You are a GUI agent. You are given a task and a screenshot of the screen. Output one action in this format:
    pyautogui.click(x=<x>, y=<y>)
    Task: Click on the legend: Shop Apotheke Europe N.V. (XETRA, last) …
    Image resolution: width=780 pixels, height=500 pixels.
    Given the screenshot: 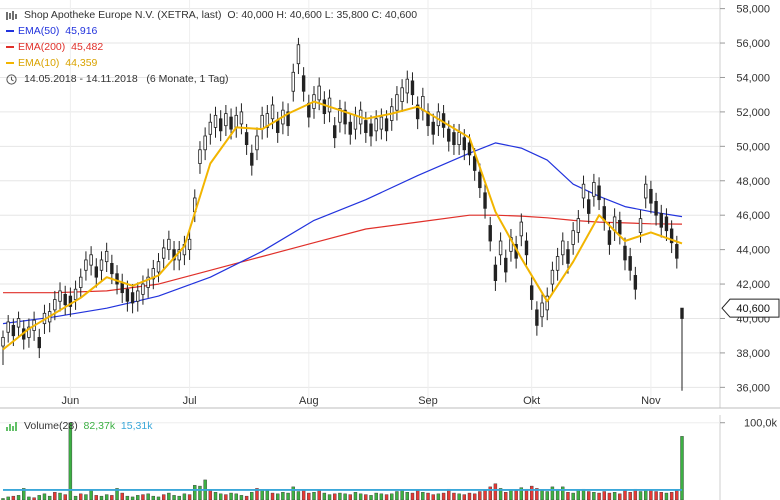 What is the action you would take?
    pyautogui.click(x=211, y=47)
    